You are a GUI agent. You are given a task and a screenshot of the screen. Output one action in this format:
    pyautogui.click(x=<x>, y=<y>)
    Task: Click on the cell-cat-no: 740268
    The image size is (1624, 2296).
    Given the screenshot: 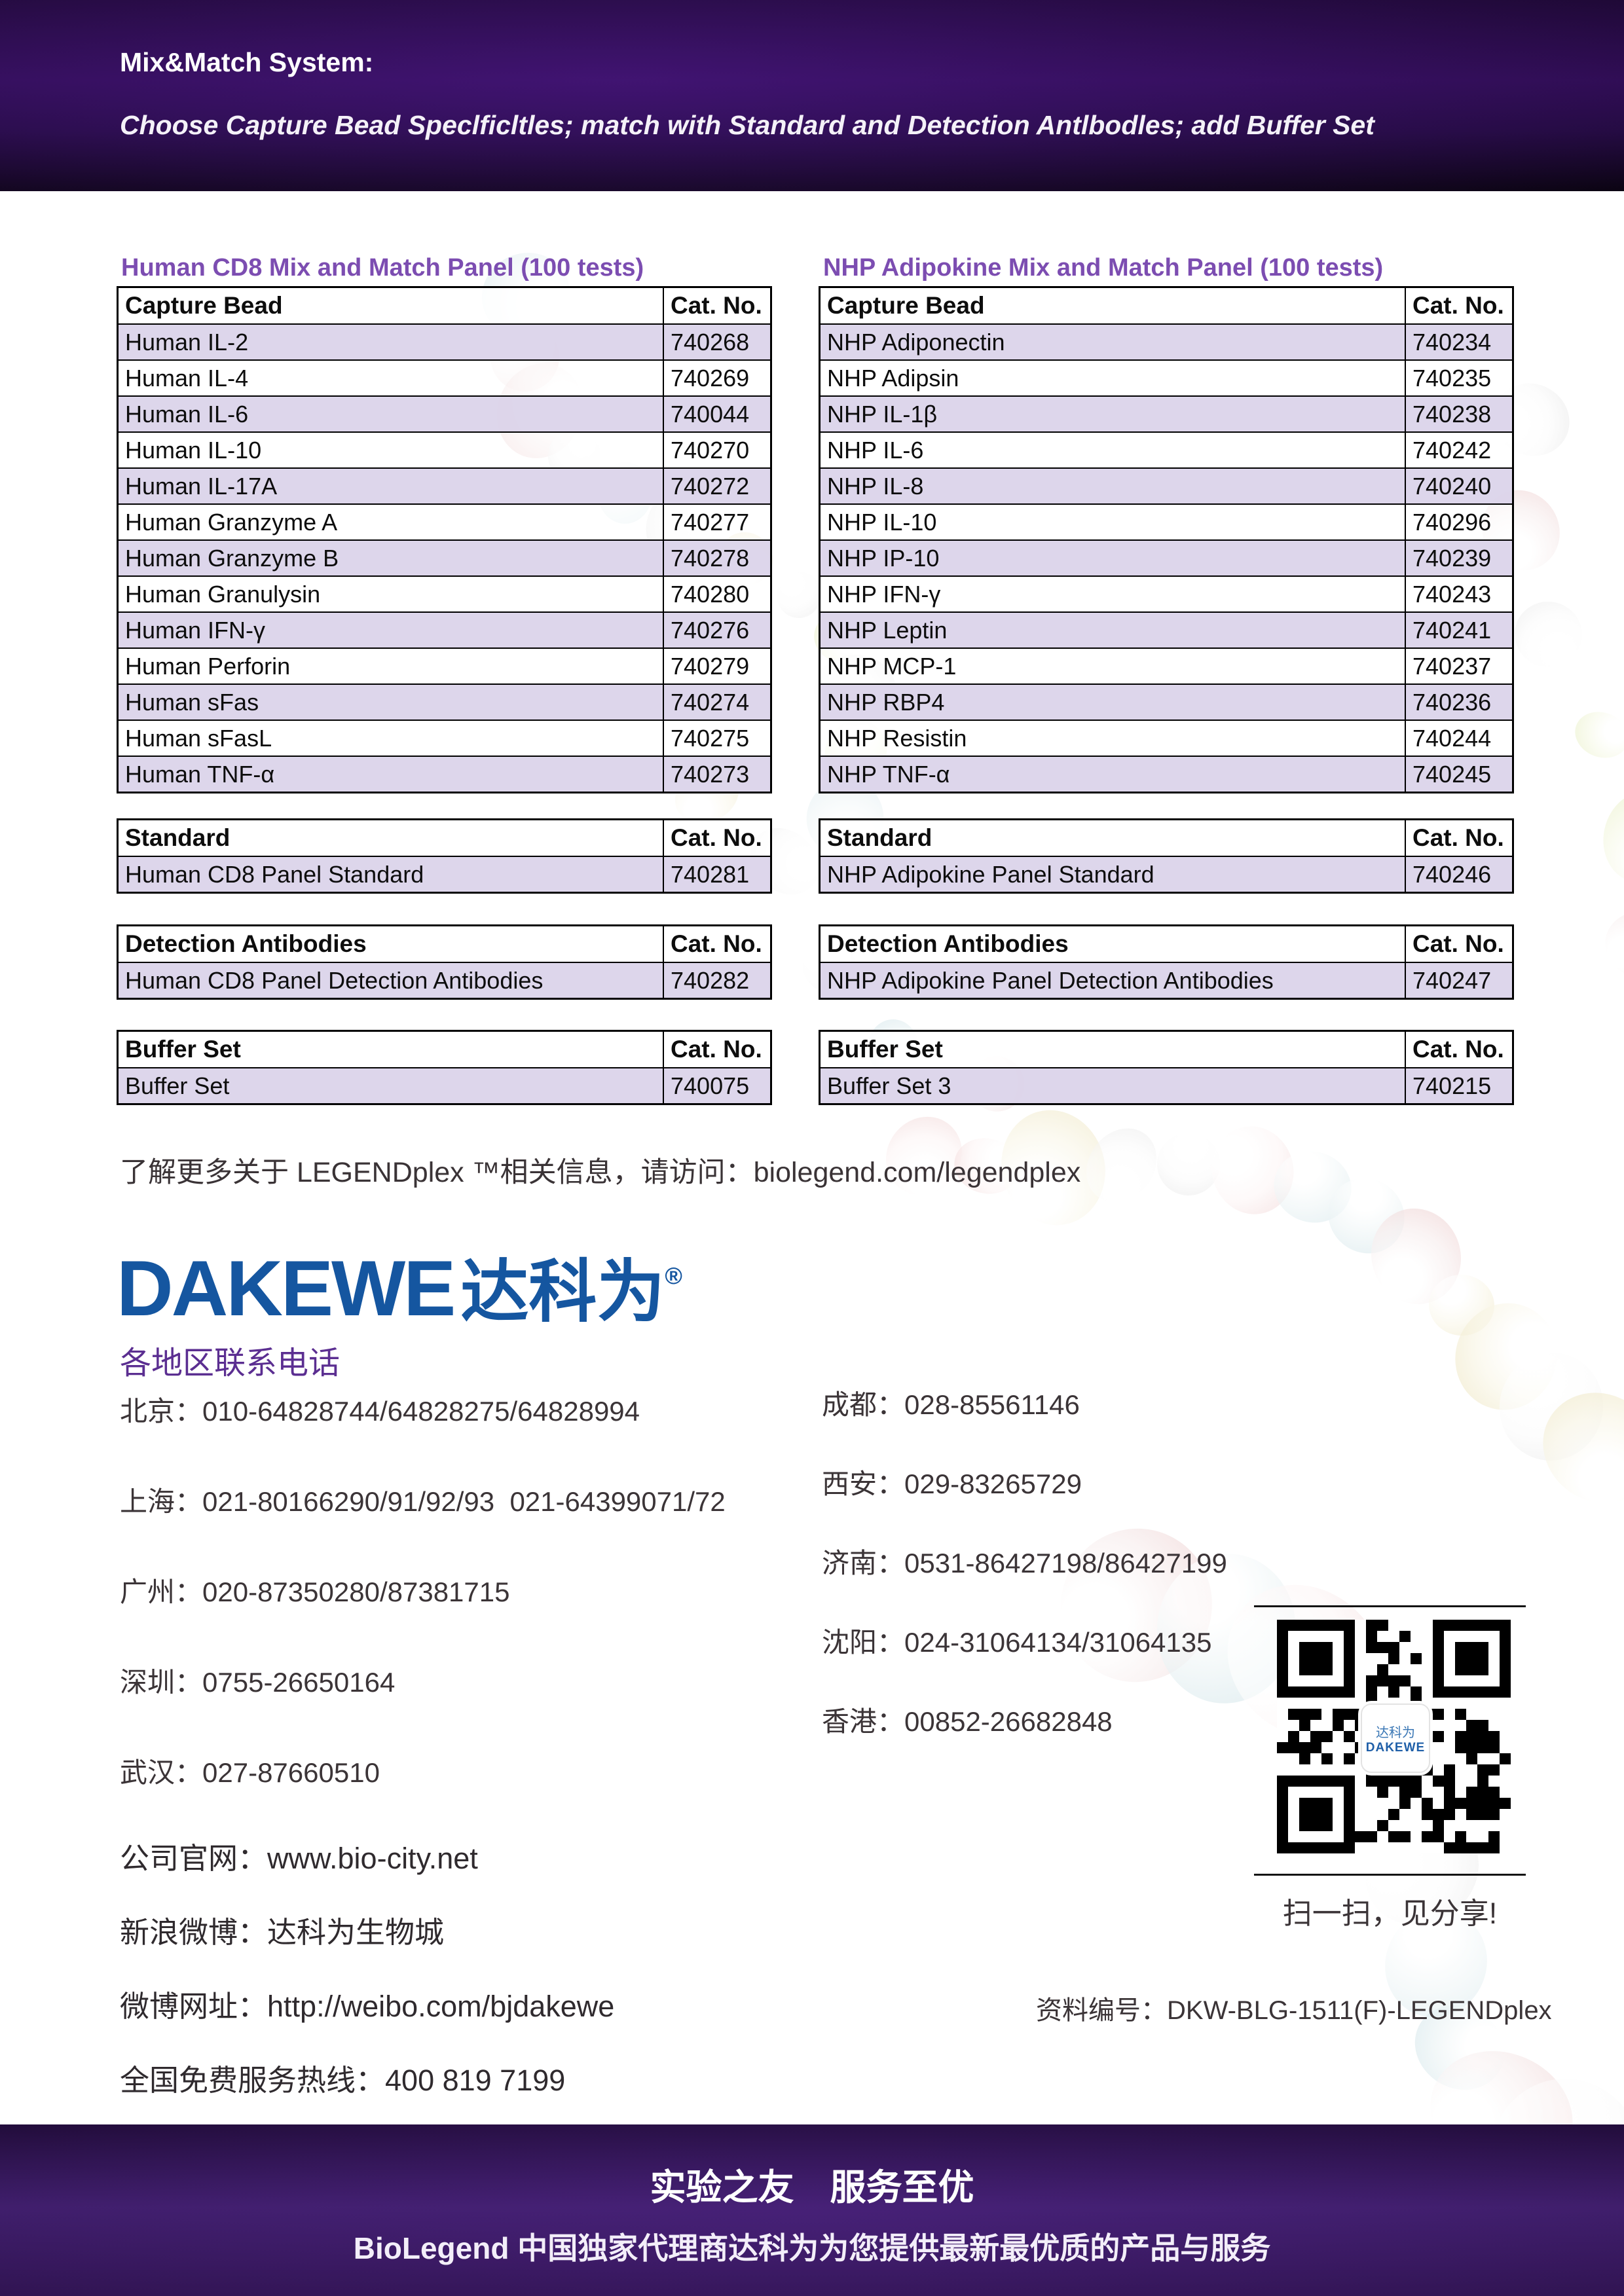 What is the action you would take?
    pyautogui.click(x=717, y=342)
    